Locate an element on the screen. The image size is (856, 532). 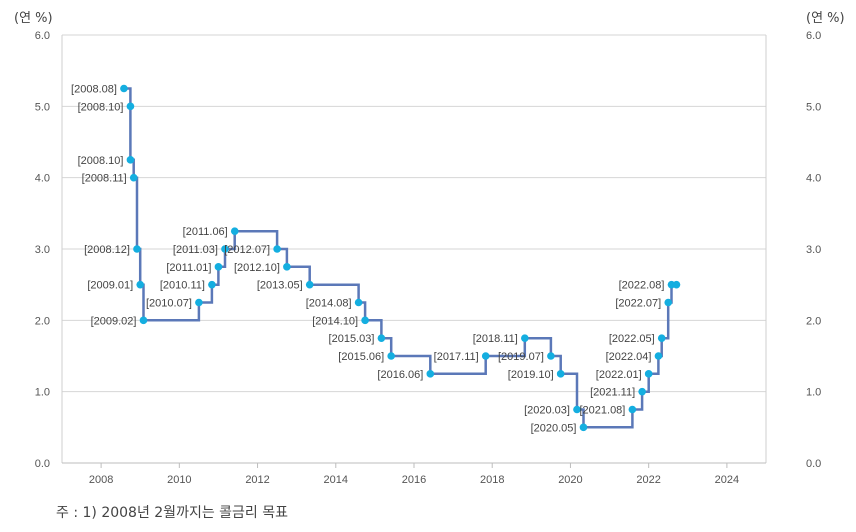
x-tick-label: 2022 is located at coordinates (648, 480).